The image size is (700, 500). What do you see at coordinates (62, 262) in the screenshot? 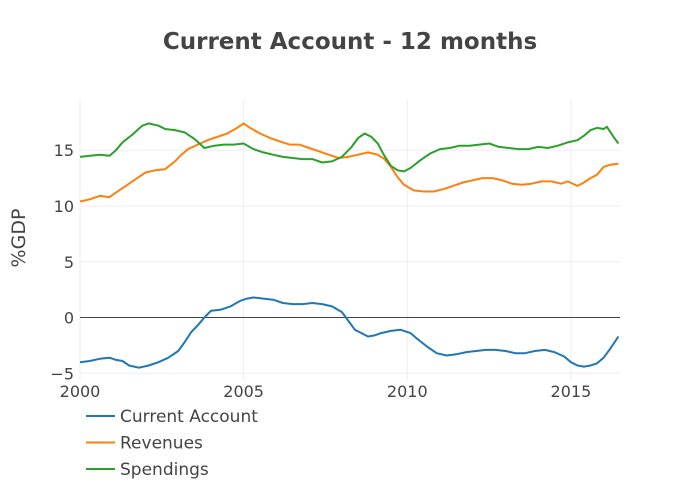
I see `y-axis-ticks: −5 0 5 10 15` at bounding box center [62, 262].